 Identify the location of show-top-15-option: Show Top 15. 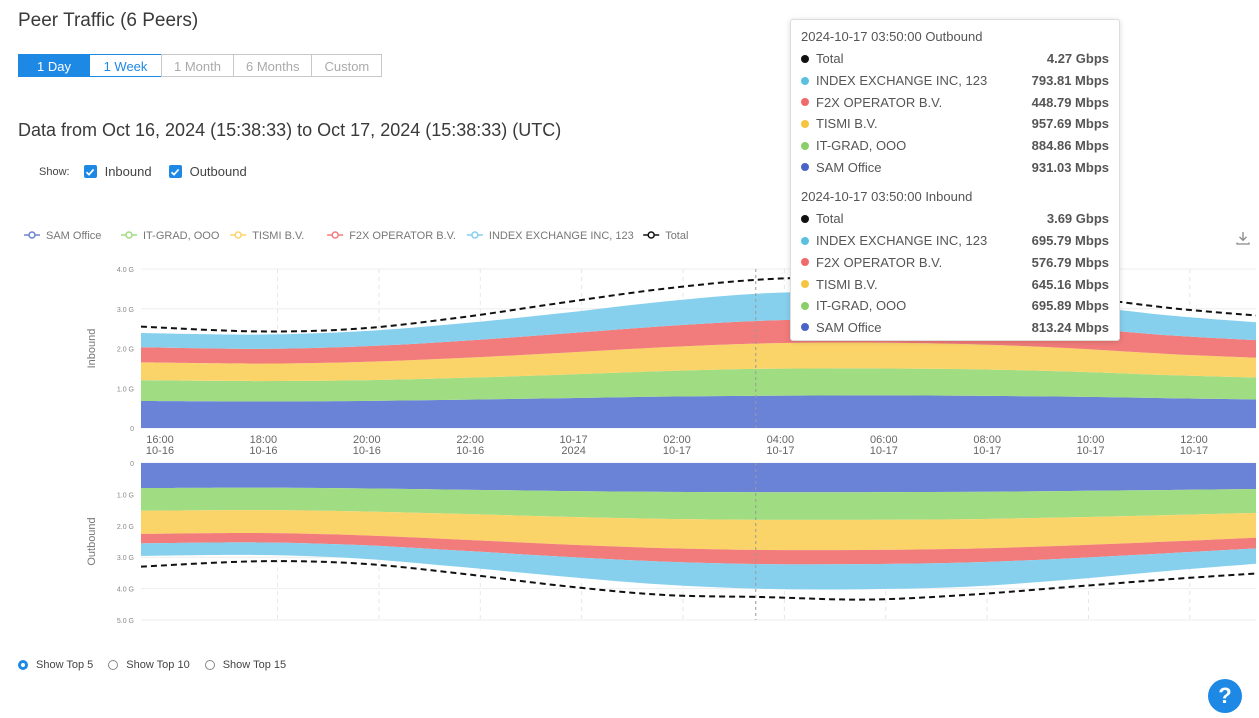
(245, 665).